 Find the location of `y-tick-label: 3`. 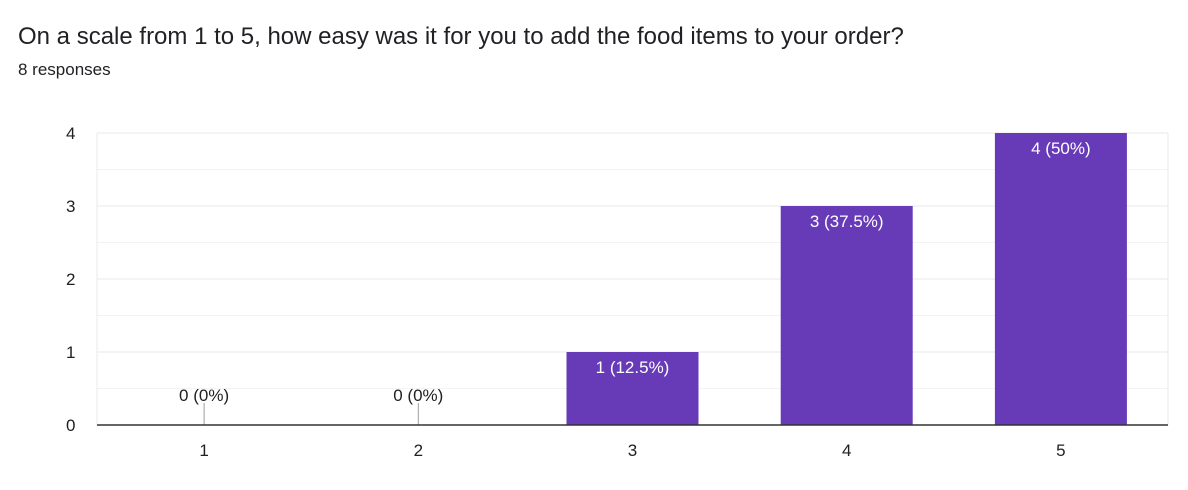

y-tick-label: 3 is located at coordinates (70, 206).